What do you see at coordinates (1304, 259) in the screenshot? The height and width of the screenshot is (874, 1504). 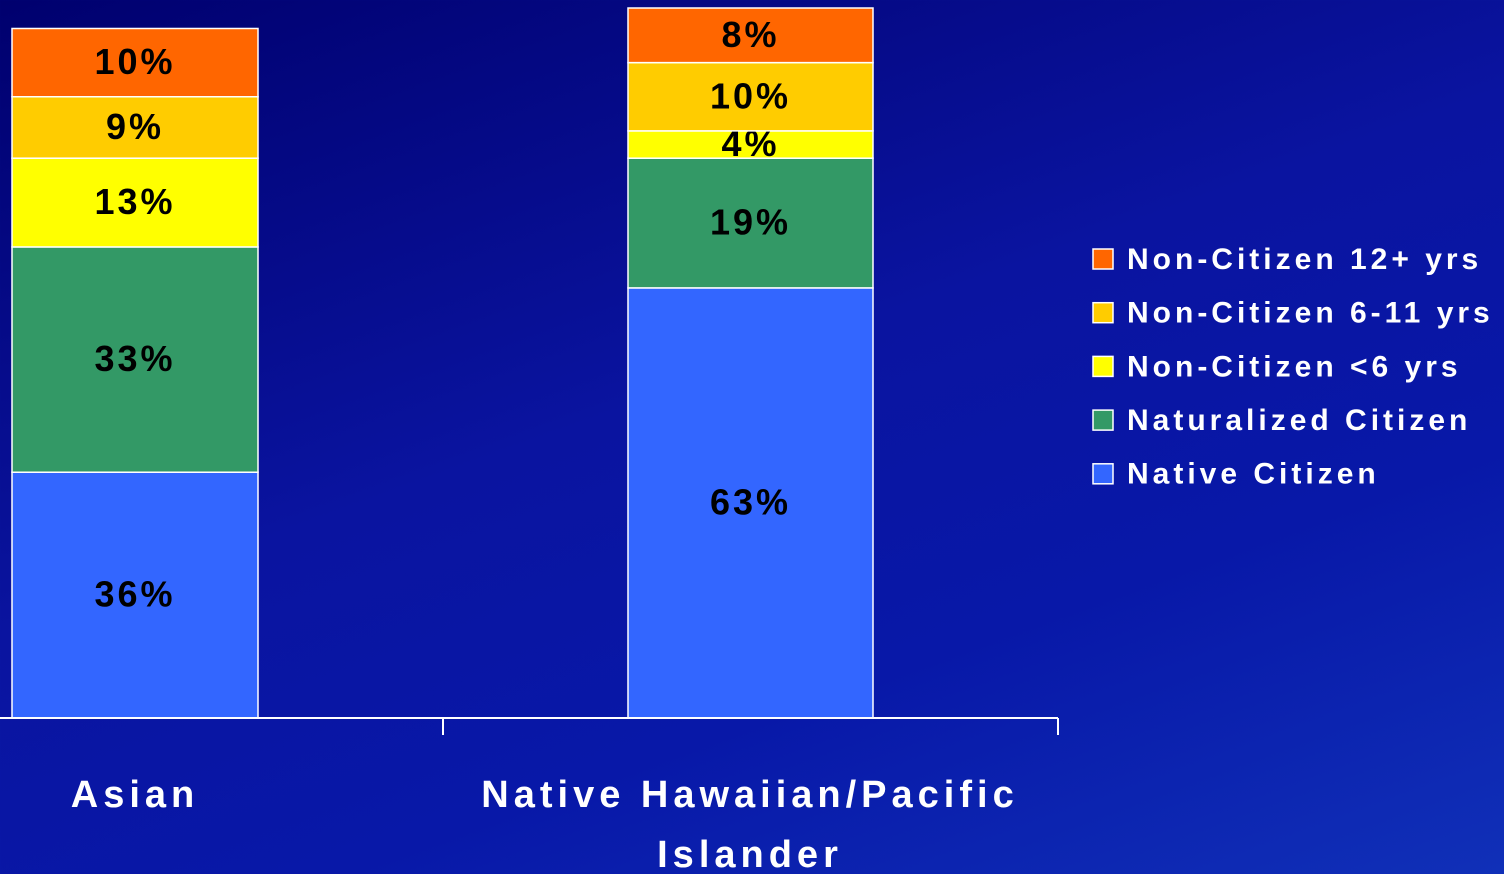 I see `legend-label: Non-Citizen 12+ yrs` at bounding box center [1304, 259].